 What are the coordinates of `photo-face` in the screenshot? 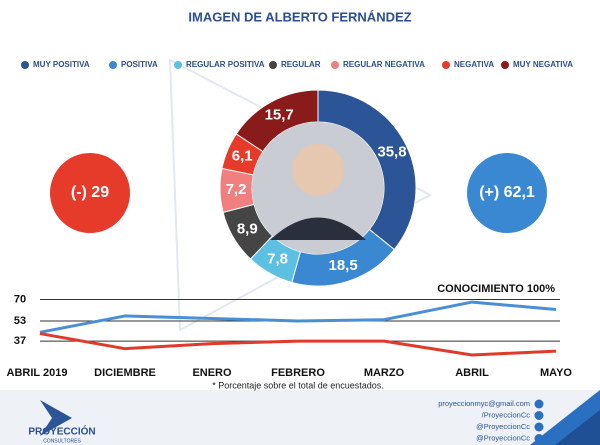 It's located at (318, 170).